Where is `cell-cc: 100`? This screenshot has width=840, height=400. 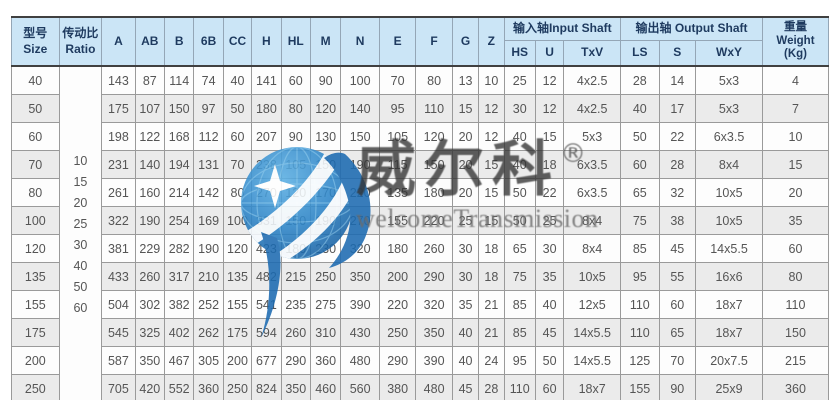
cell-cc: 100 is located at coordinates (237, 220).